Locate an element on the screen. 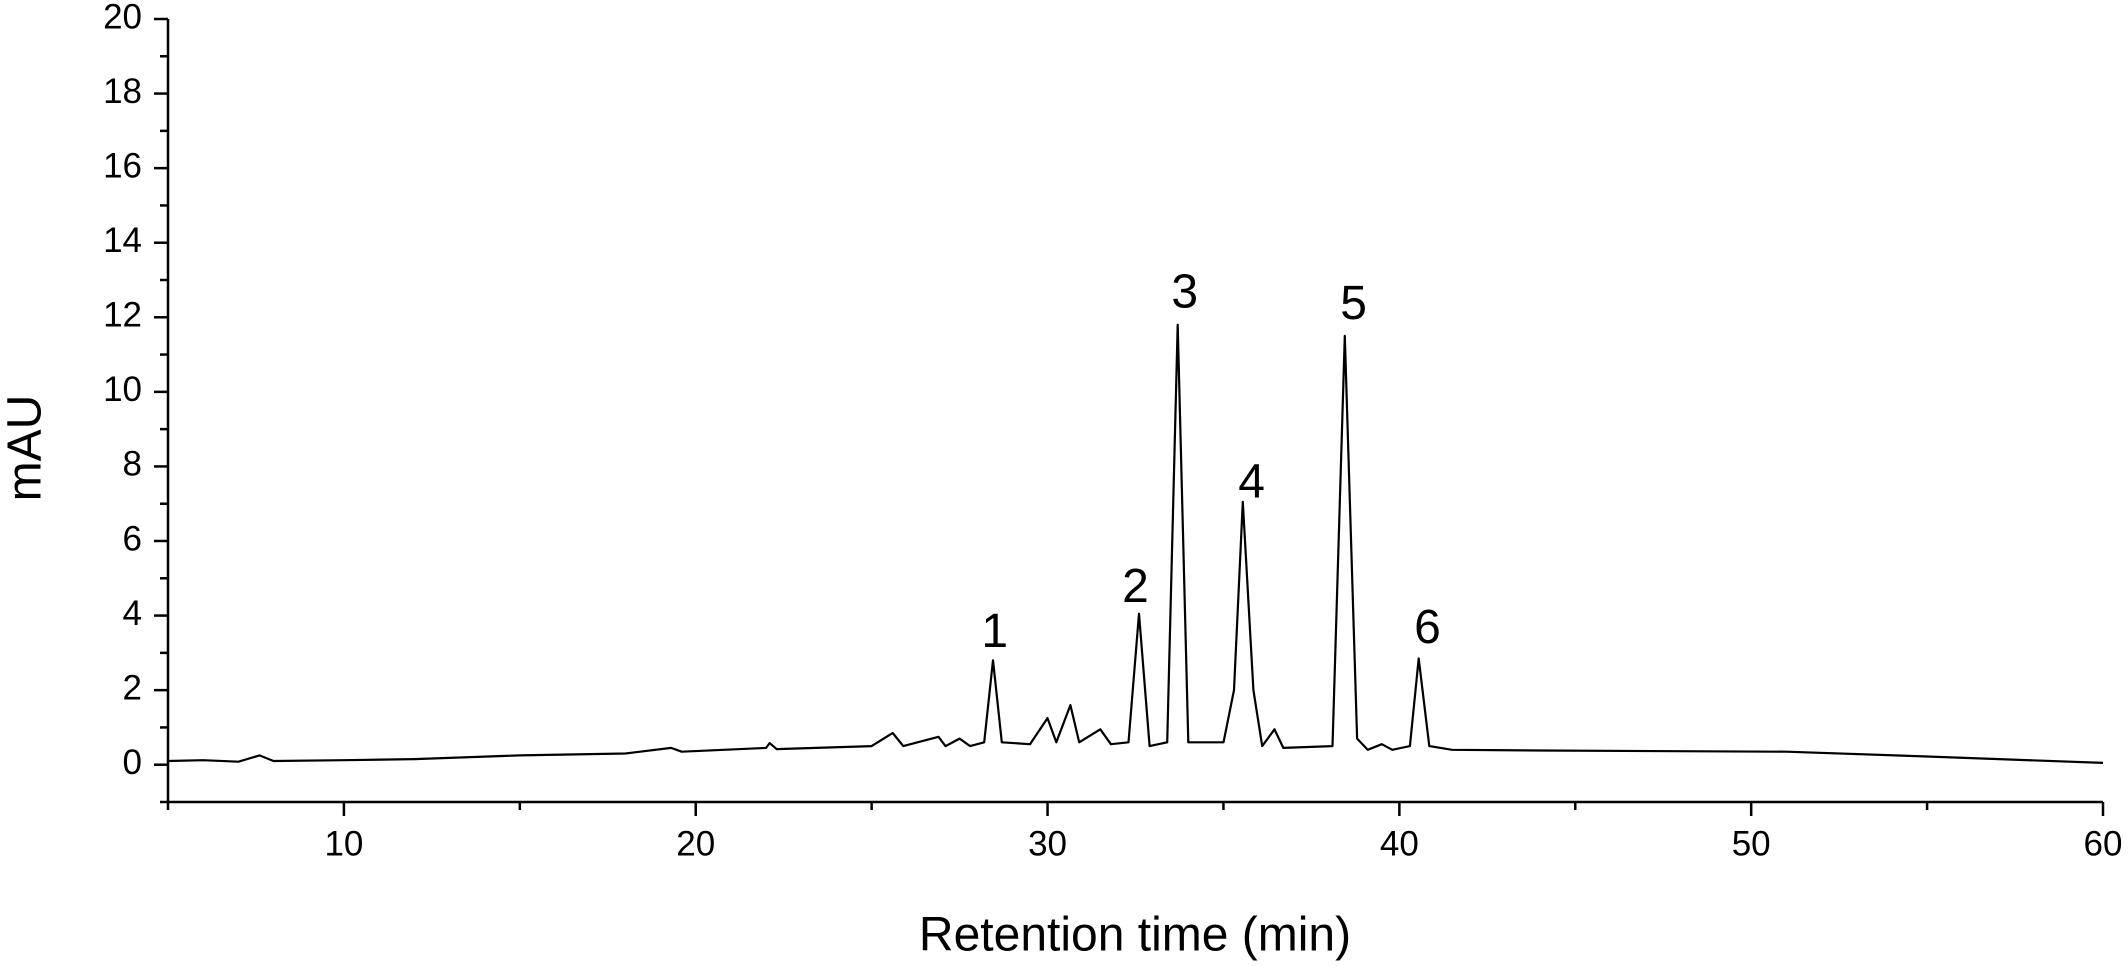  y-tick-label: 14 is located at coordinates (122, 240).